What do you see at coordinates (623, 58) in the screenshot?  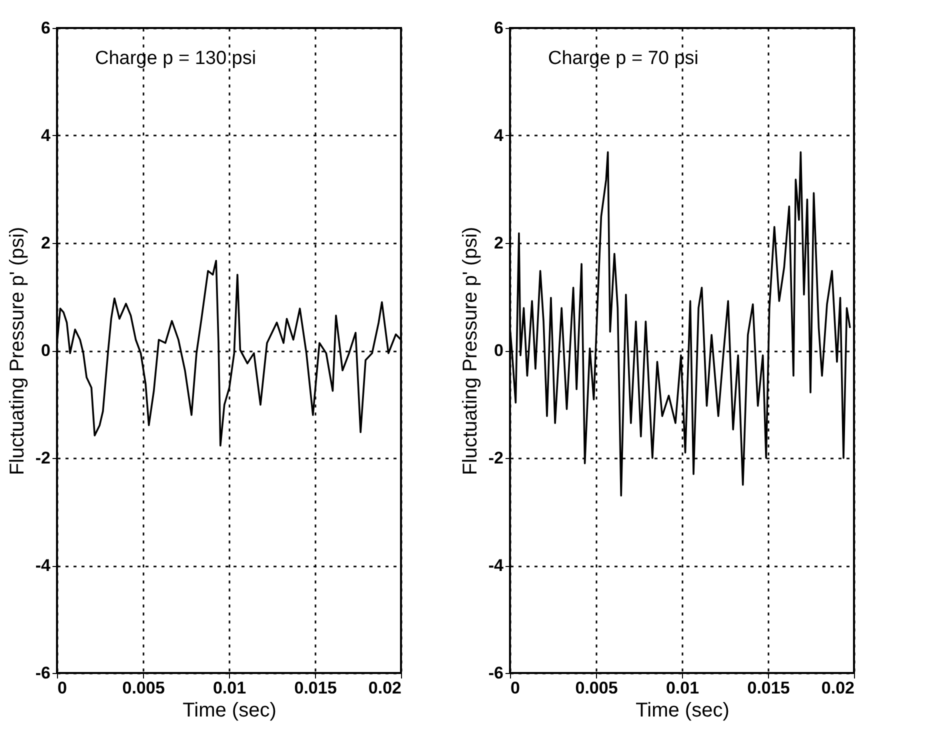 I see `annotation: Charge p = 70 psi` at bounding box center [623, 58].